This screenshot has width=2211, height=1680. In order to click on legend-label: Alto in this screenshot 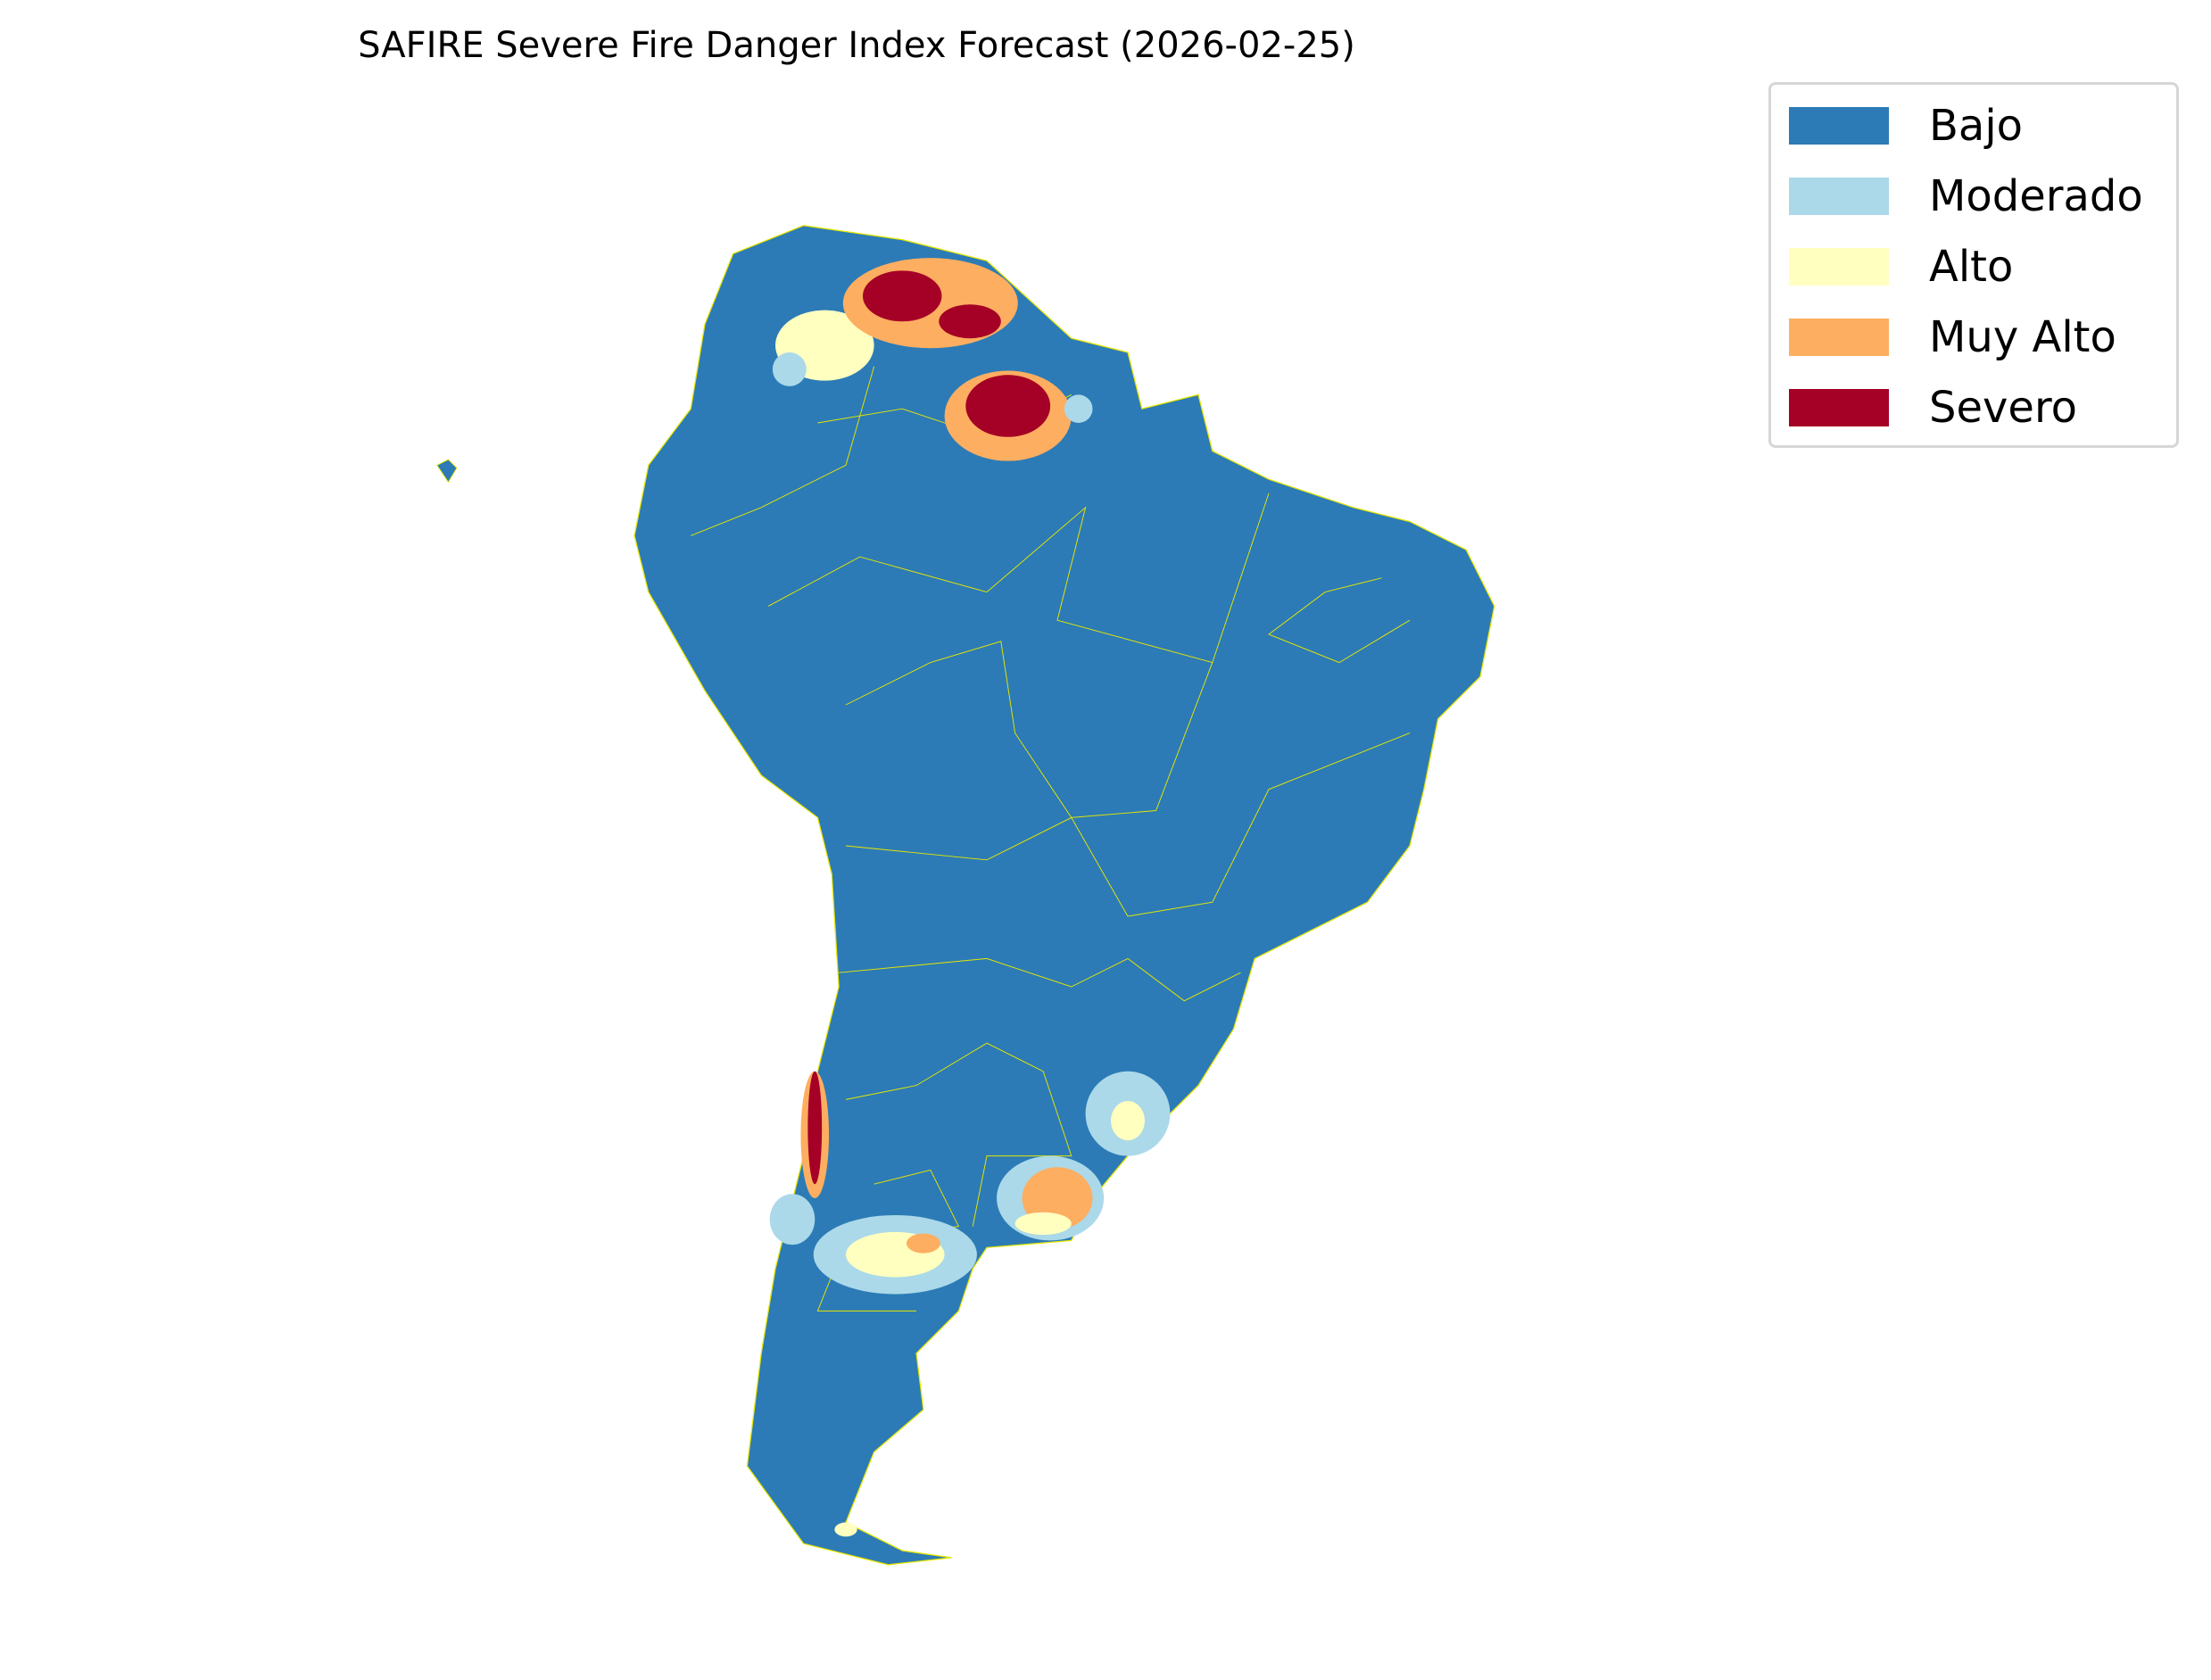, I will do `click(1971, 267)`.